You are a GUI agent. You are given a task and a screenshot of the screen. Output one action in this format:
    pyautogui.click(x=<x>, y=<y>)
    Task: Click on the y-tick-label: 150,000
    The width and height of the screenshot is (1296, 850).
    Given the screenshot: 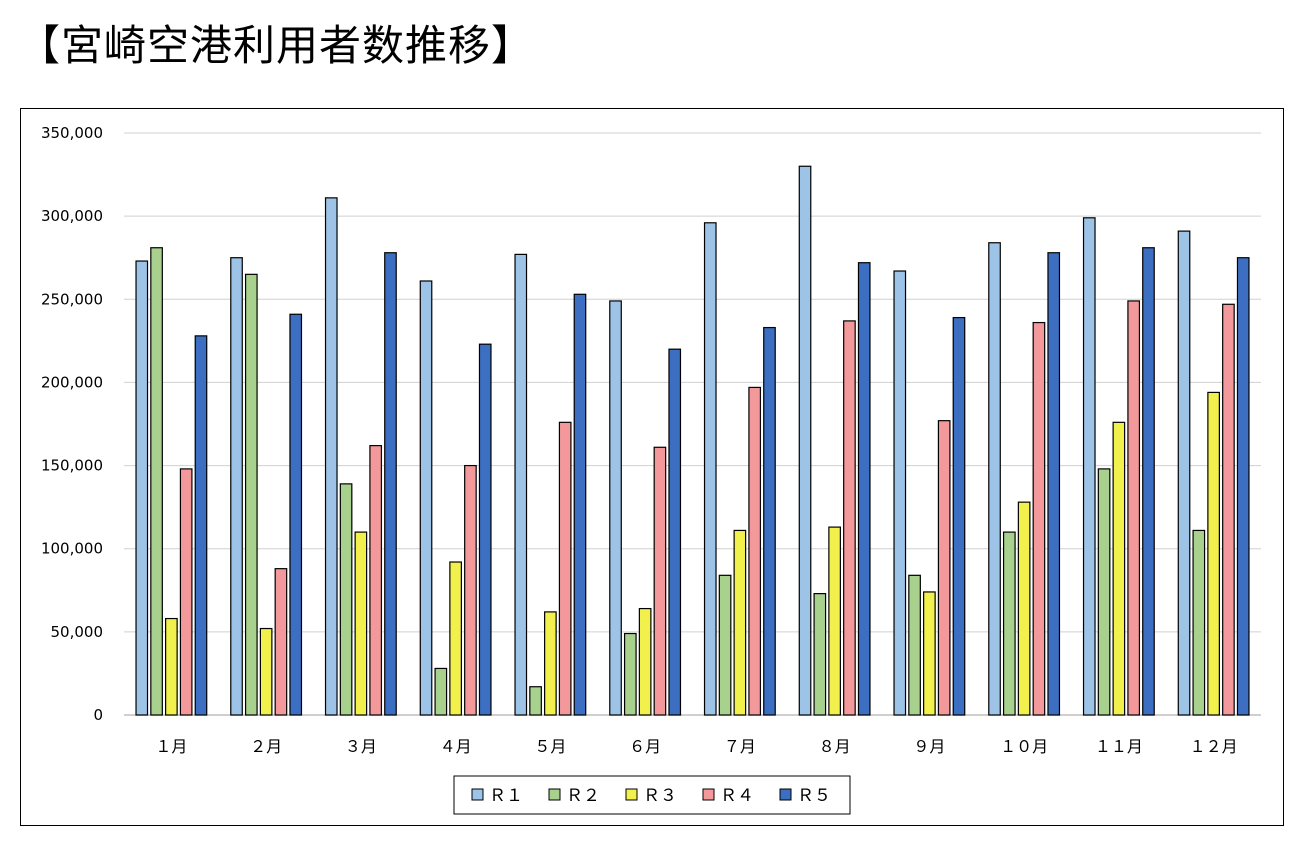 What is the action you would take?
    pyautogui.click(x=72, y=466)
    